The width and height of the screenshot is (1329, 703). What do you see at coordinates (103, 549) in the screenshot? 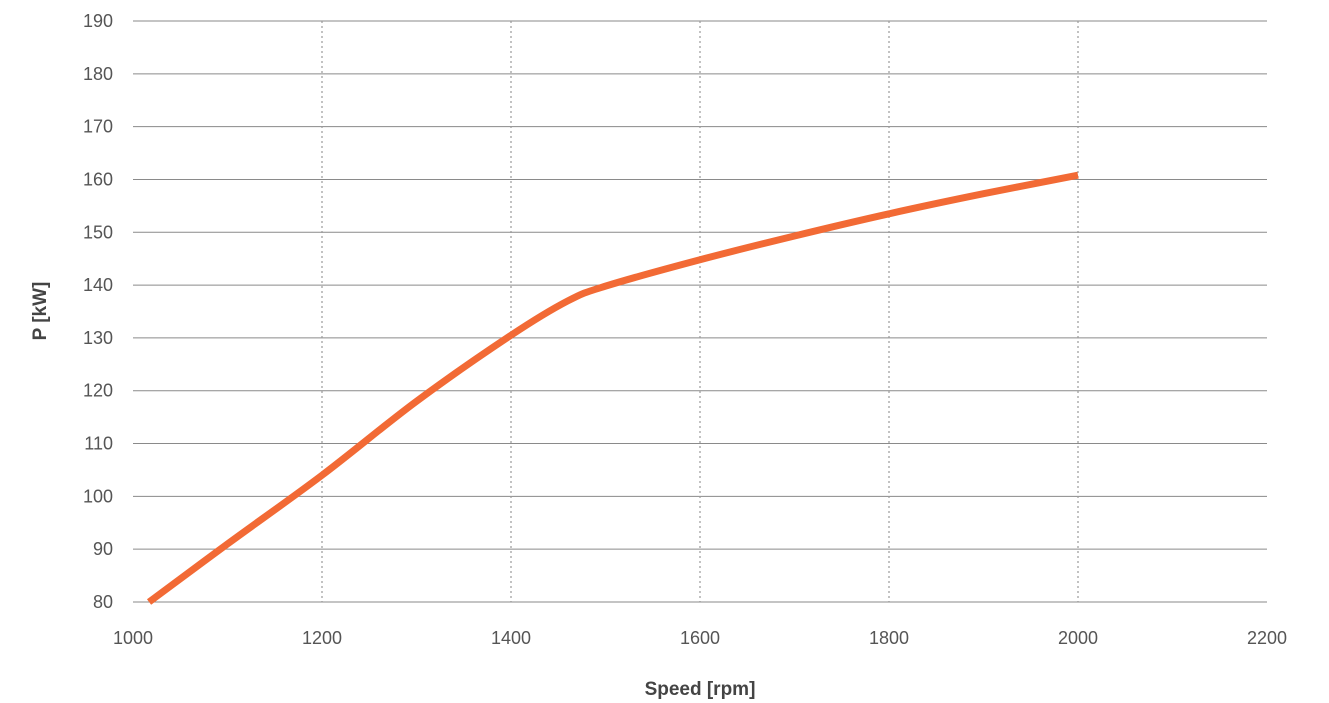
I see `y-tick-label: 90` at bounding box center [103, 549].